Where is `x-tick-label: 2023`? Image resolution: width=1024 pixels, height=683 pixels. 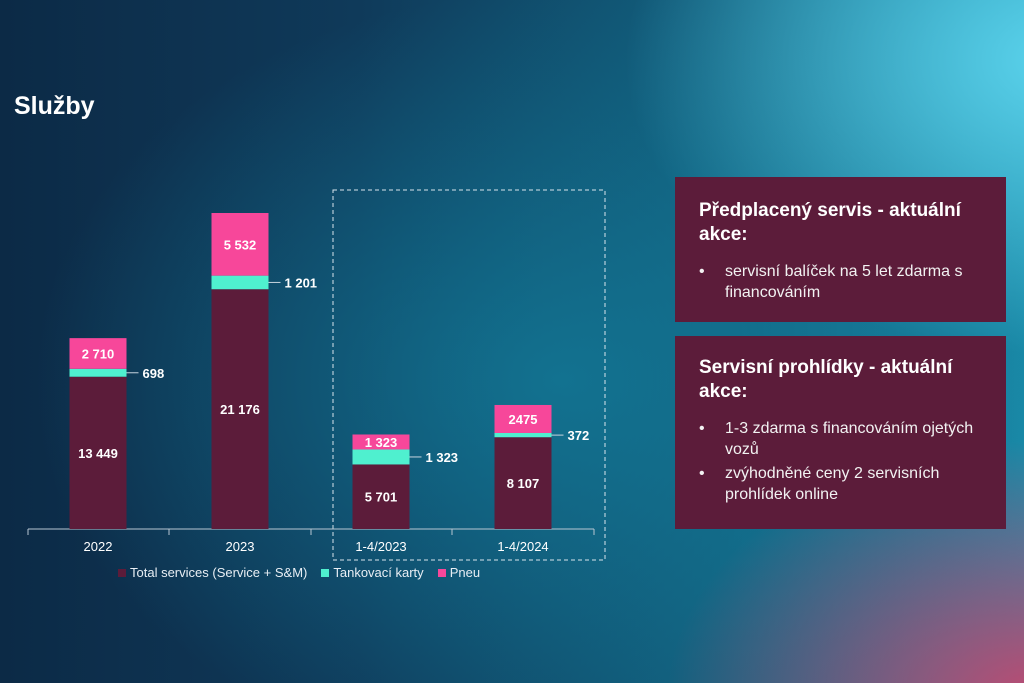
x-tick-label: 2023 is located at coordinates (240, 546).